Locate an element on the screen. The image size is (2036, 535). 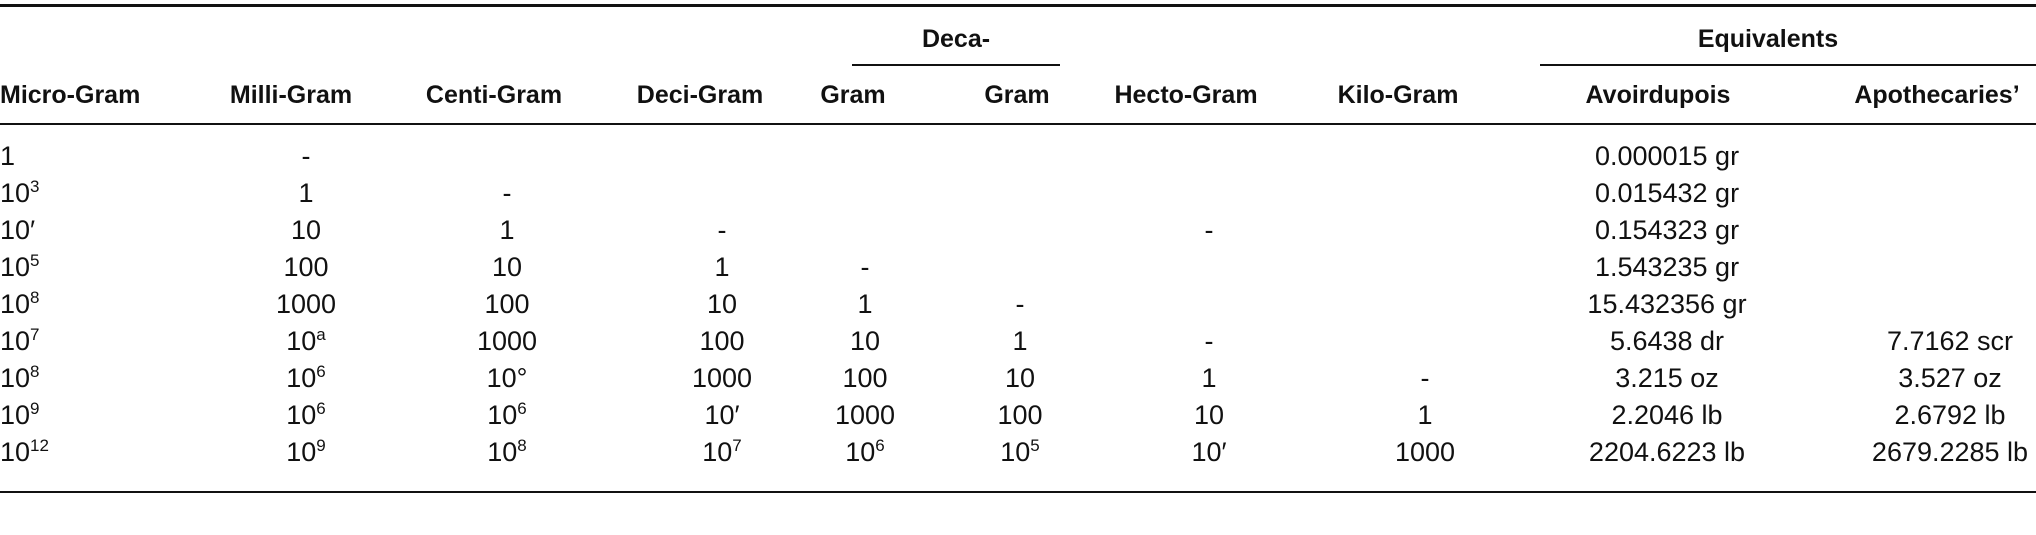
cell: 5.6438 dr is located at coordinates (1667, 341).